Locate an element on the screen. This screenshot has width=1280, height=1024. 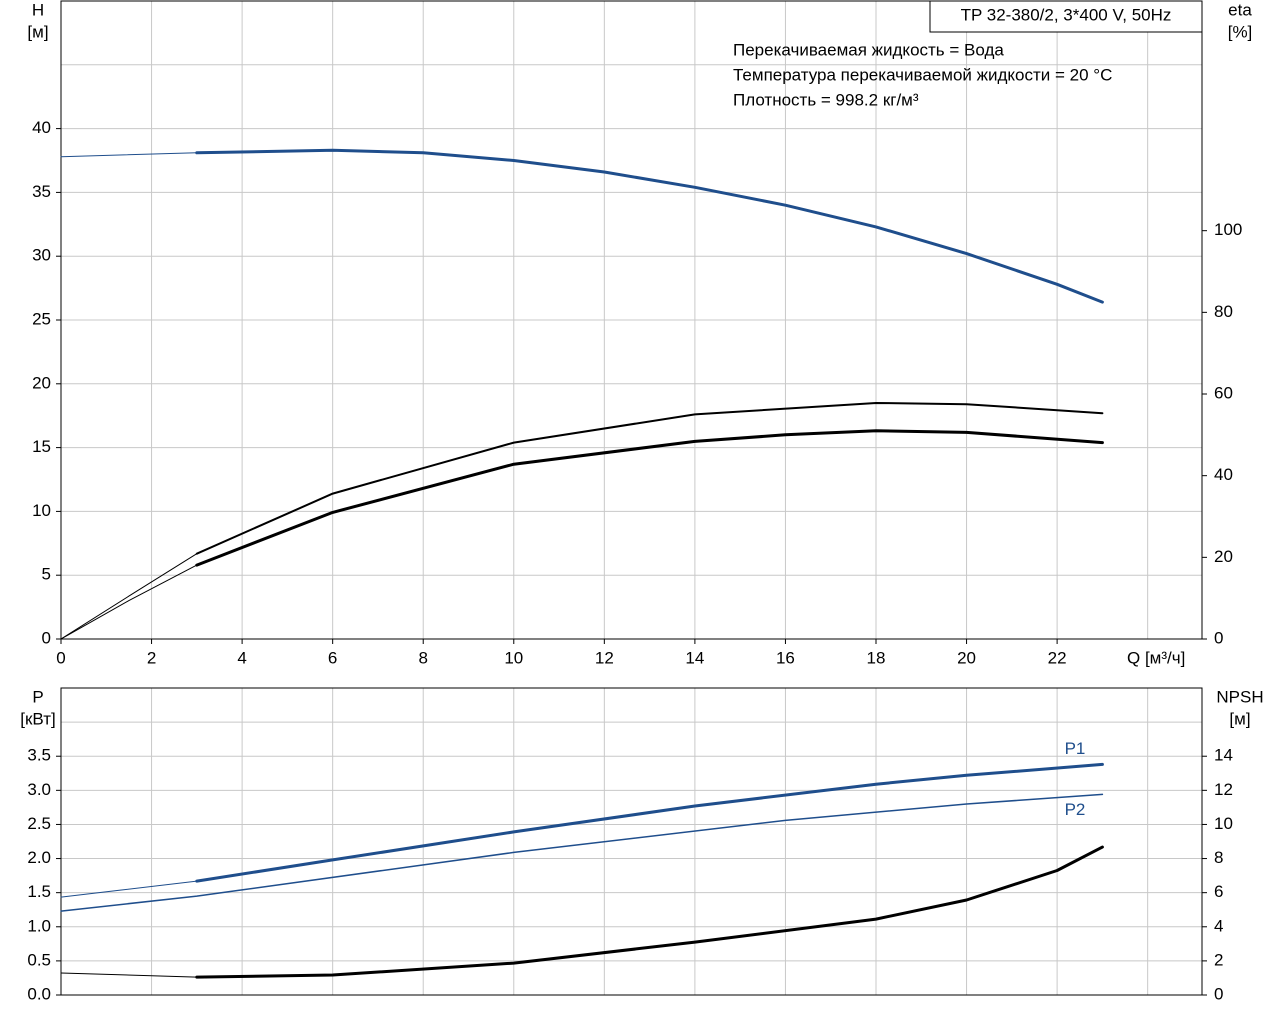
info-title: TP 32-380/2, 3*400 V, 50Hz is located at coordinates (1066, 14).